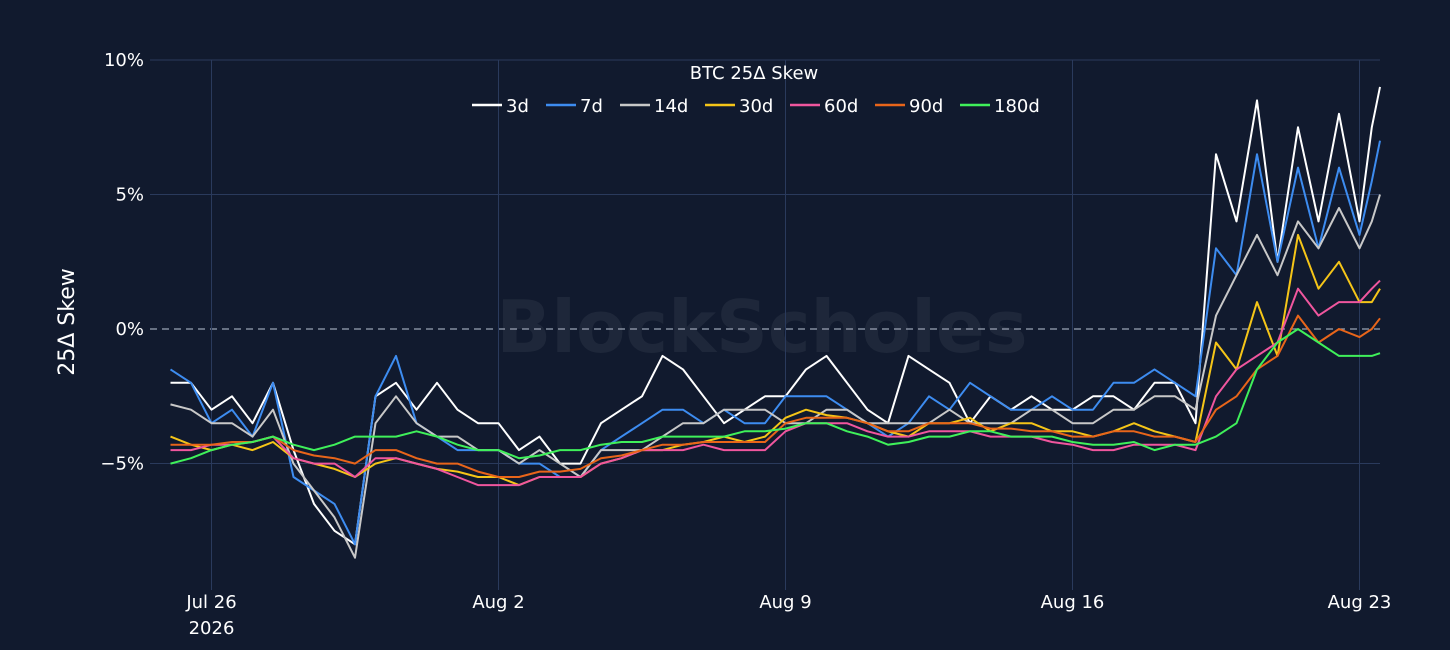 The height and width of the screenshot is (650, 1450). Describe the element at coordinates (754, 73) in the screenshot. I see `chart-title: BTC 25Δ Skew` at that location.